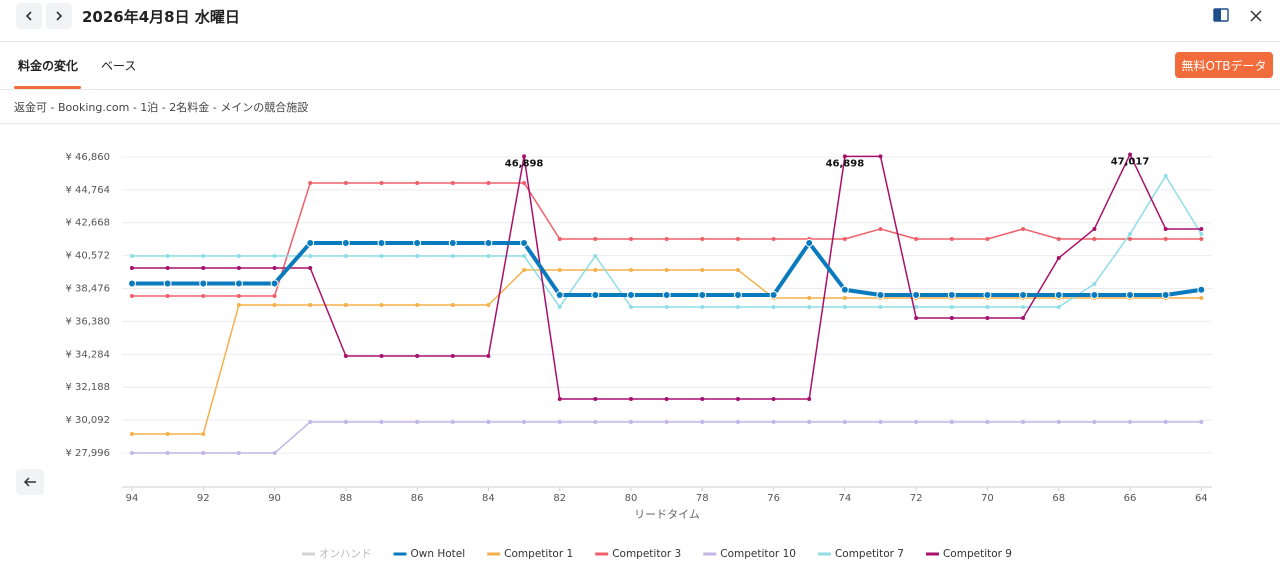 This screenshot has height=573, width=1280. Describe the element at coordinates (59, 16) in the screenshot. I see `next-button` at that location.